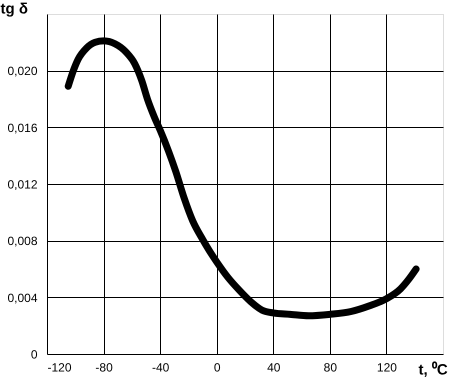  I want to click on x-tick-label: 40, so click(274, 367).